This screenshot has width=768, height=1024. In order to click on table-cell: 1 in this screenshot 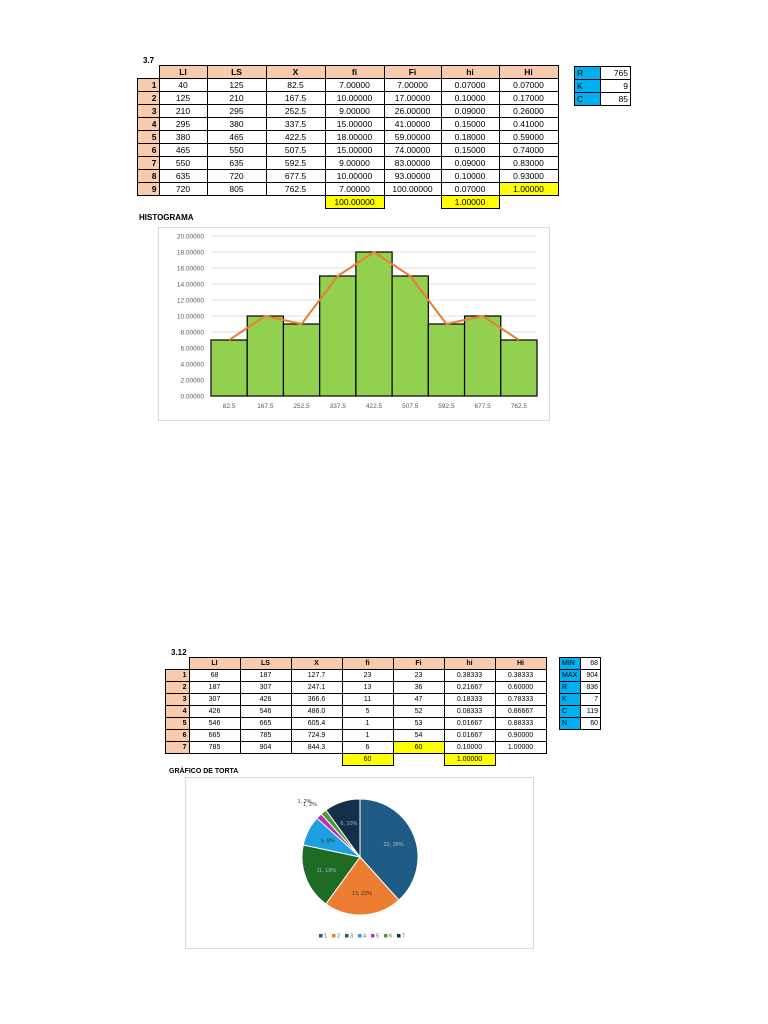, I will do `click(367, 723)`.